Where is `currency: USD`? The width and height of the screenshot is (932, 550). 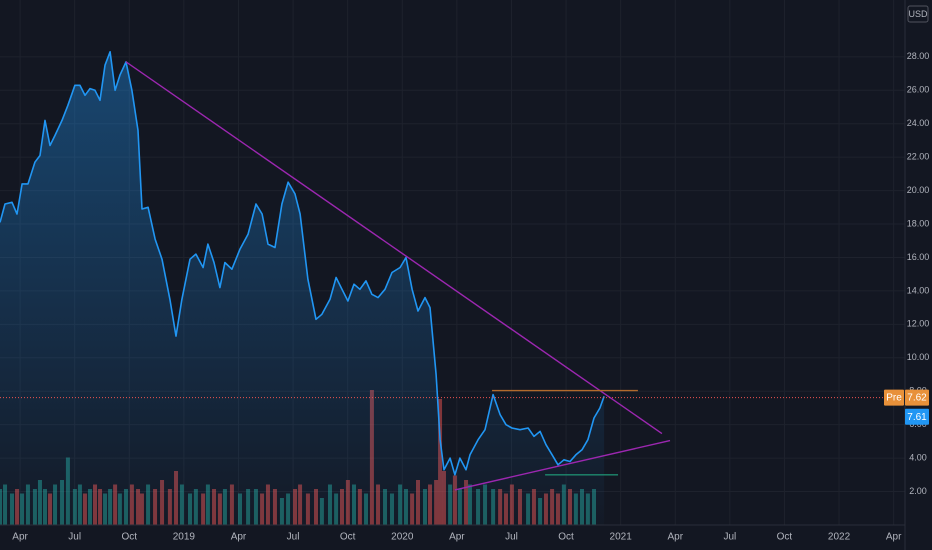 currency: USD is located at coordinates (918, 14).